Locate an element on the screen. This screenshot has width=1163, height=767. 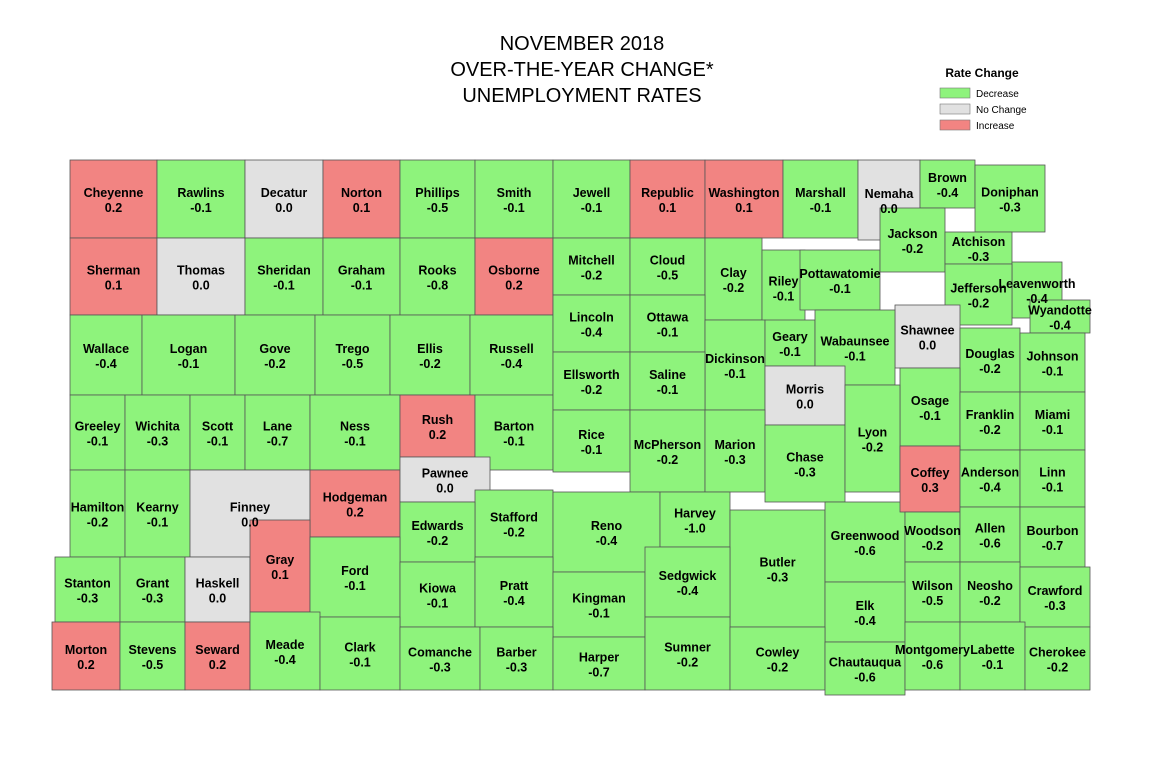
county-name: Marshall is located at coordinates (820, 193).